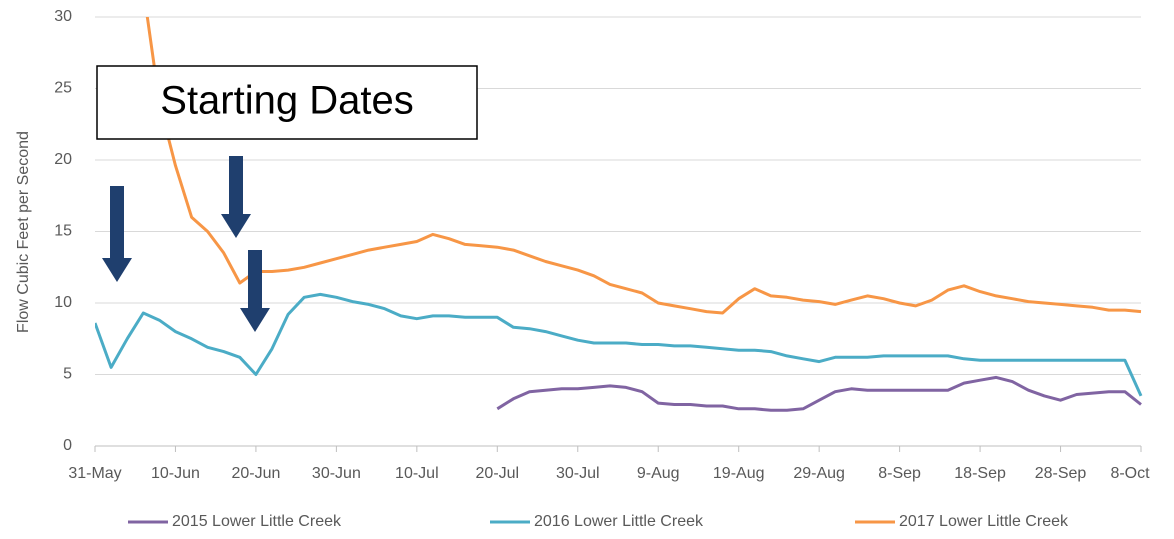 This screenshot has width=1174, height=539. I want to click on legend-label: 2015 Lower Little Creek, so click(257, 521).